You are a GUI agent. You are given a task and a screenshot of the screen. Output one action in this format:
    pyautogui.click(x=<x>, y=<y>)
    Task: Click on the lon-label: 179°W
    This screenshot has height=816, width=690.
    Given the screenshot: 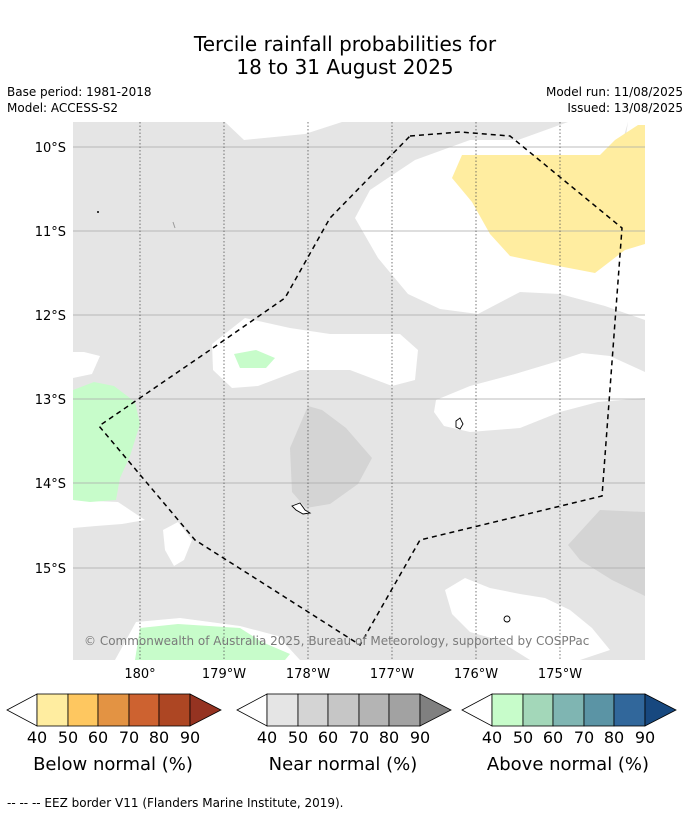 What is the action you would take?
    pyautogui.click(x=224, y=674)
    